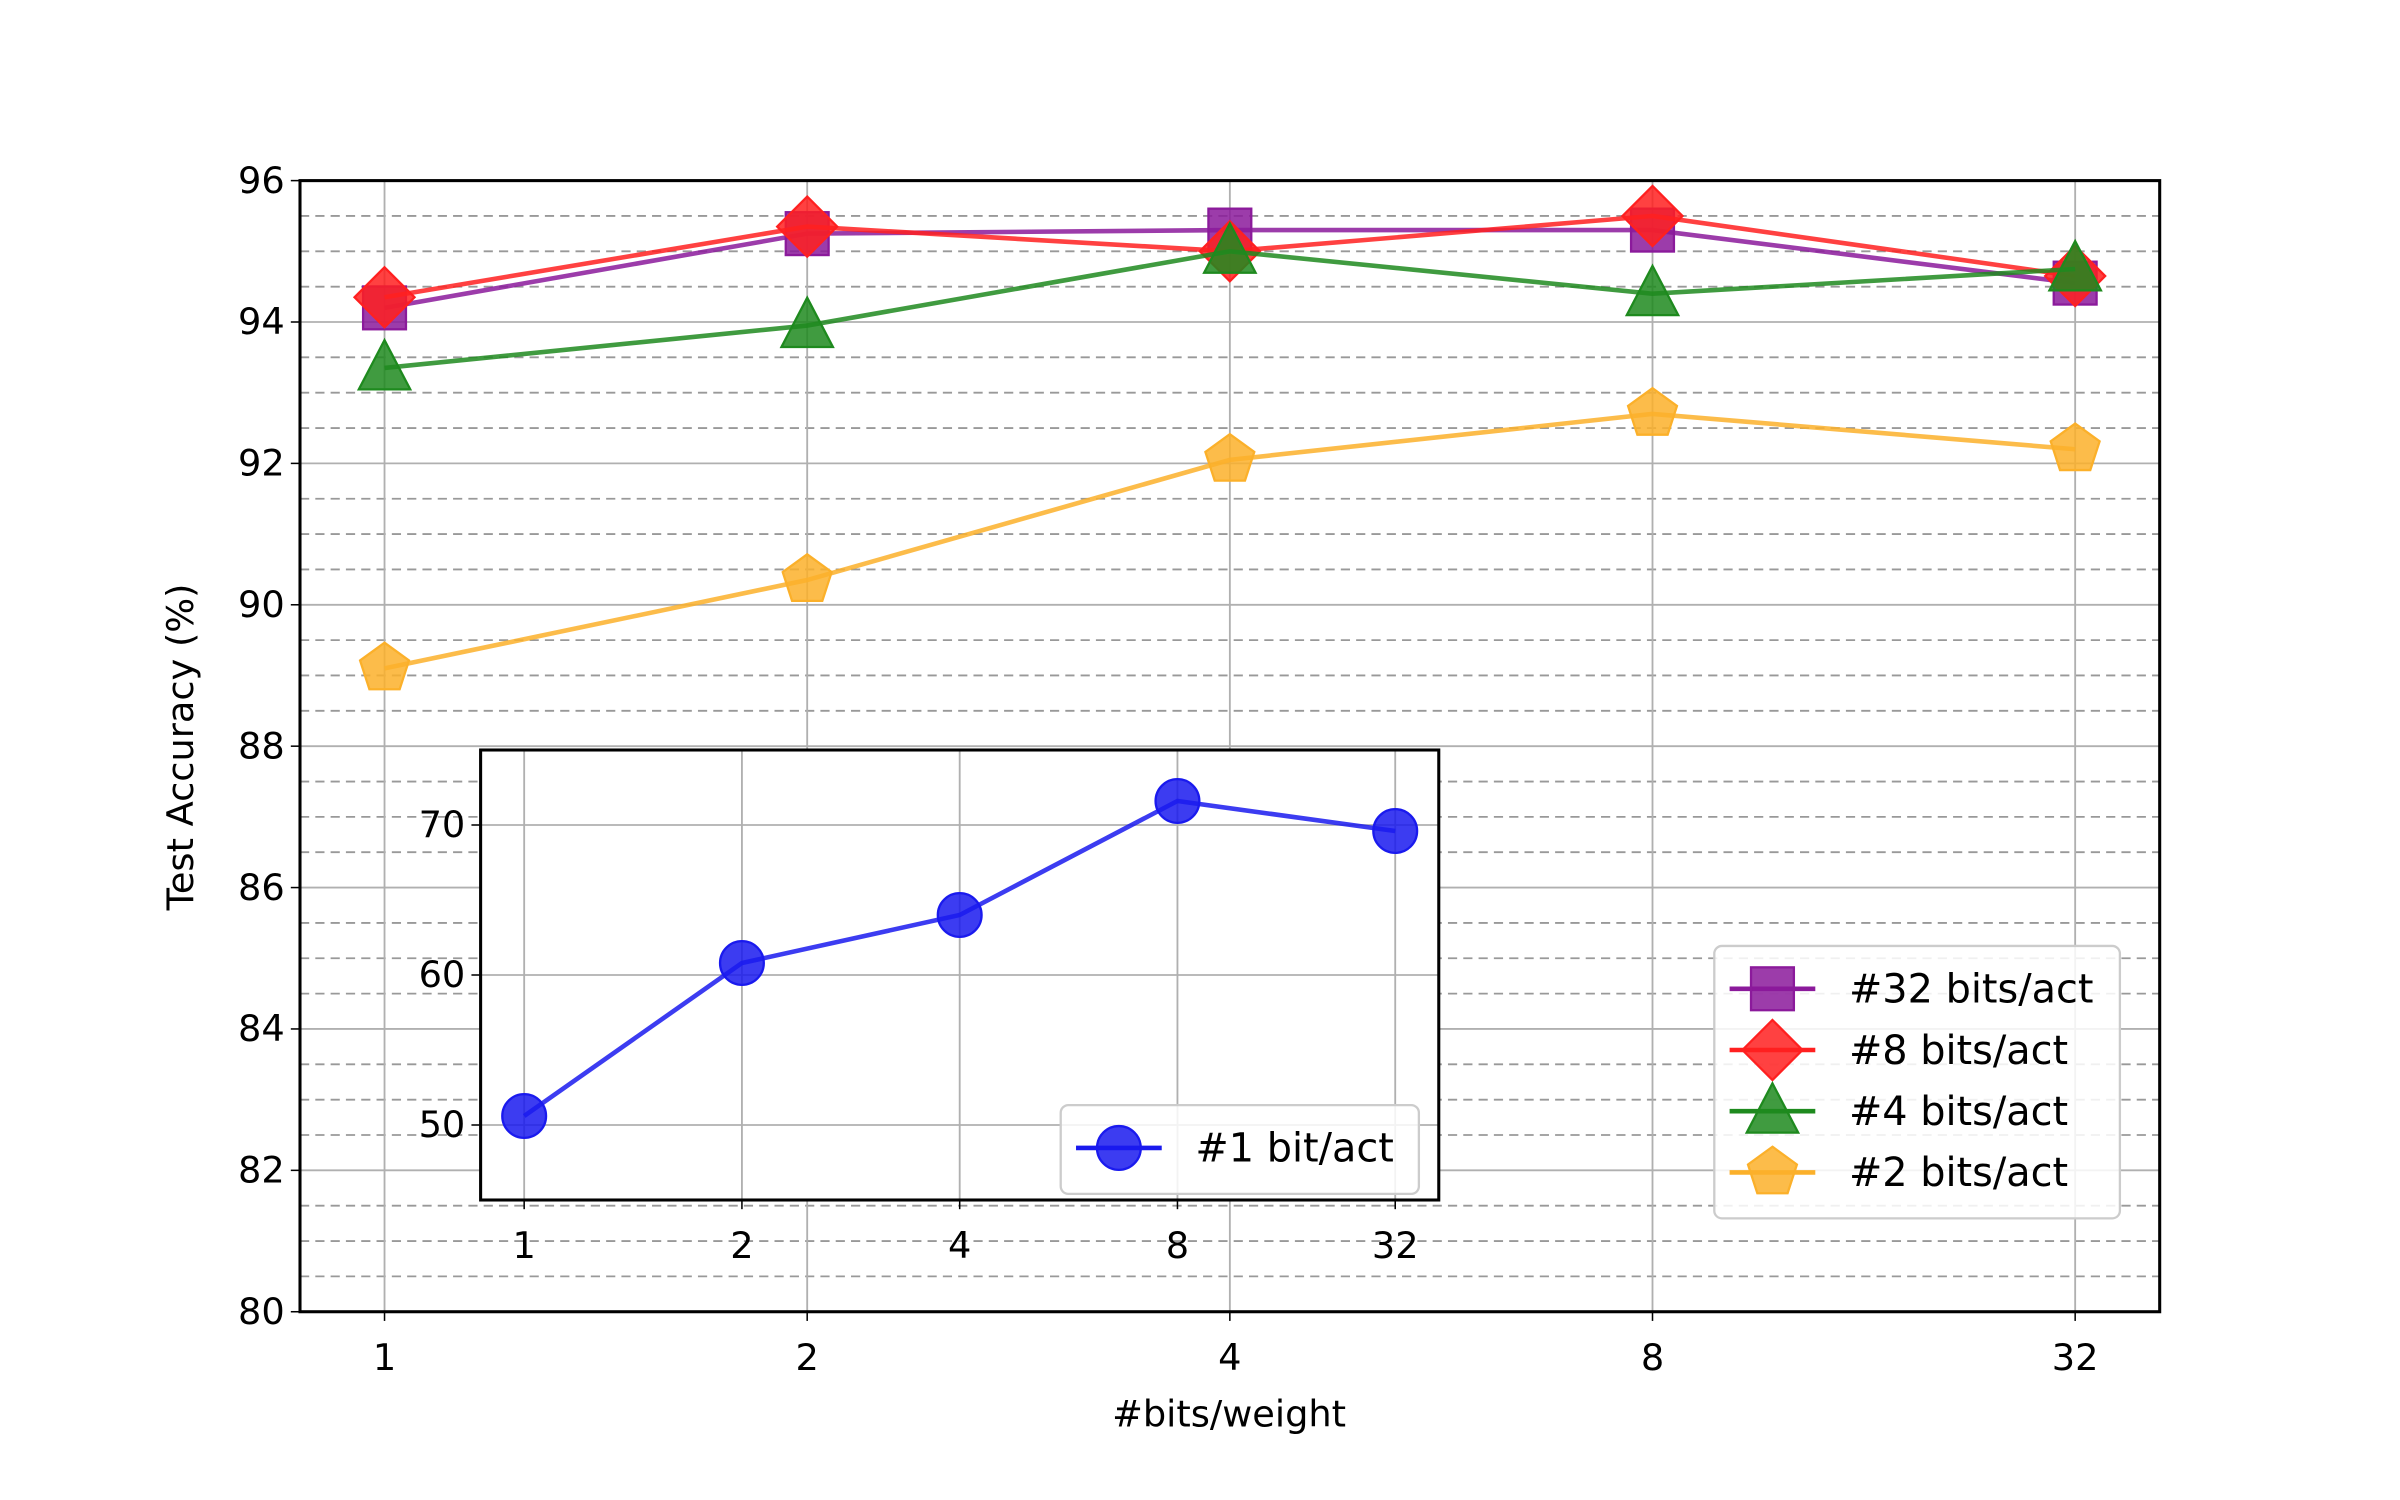  What do you see at coordinates (442, 824) in the screenshot?
I see `y-tick-label: 70` at bounding box center [442, 824].